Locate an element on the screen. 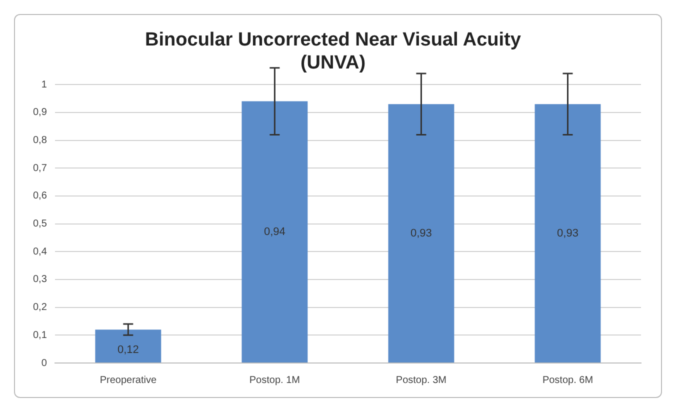  y-tick-label: 0 is located at coordinates (44, 363).